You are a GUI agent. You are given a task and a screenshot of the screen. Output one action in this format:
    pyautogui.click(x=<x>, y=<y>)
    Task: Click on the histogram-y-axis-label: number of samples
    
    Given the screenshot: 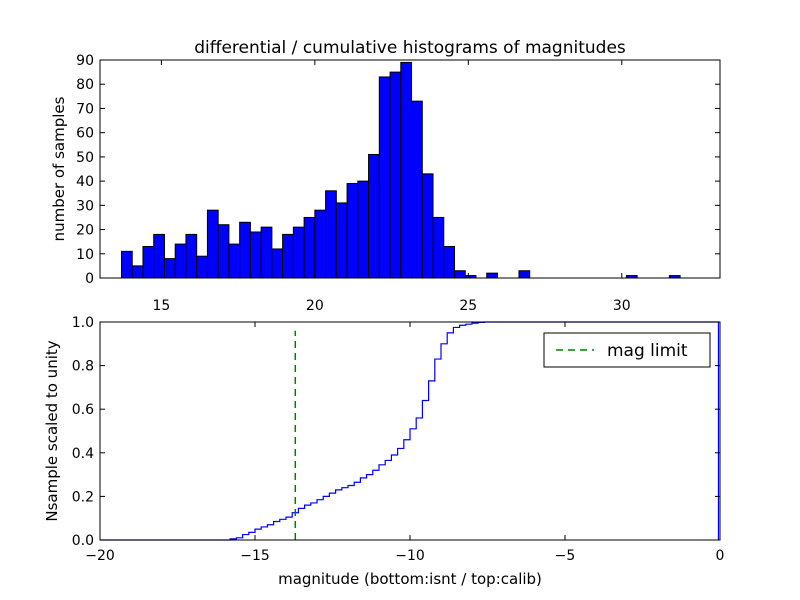 What is the action you would take?
    pyautogui.click(x=59, y=168)
    